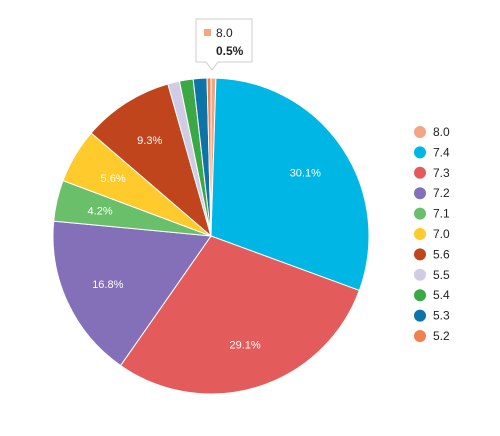 The image size is (500, 436). I want to click on slice-label-7-0: 5.6%, so click(113, 179).